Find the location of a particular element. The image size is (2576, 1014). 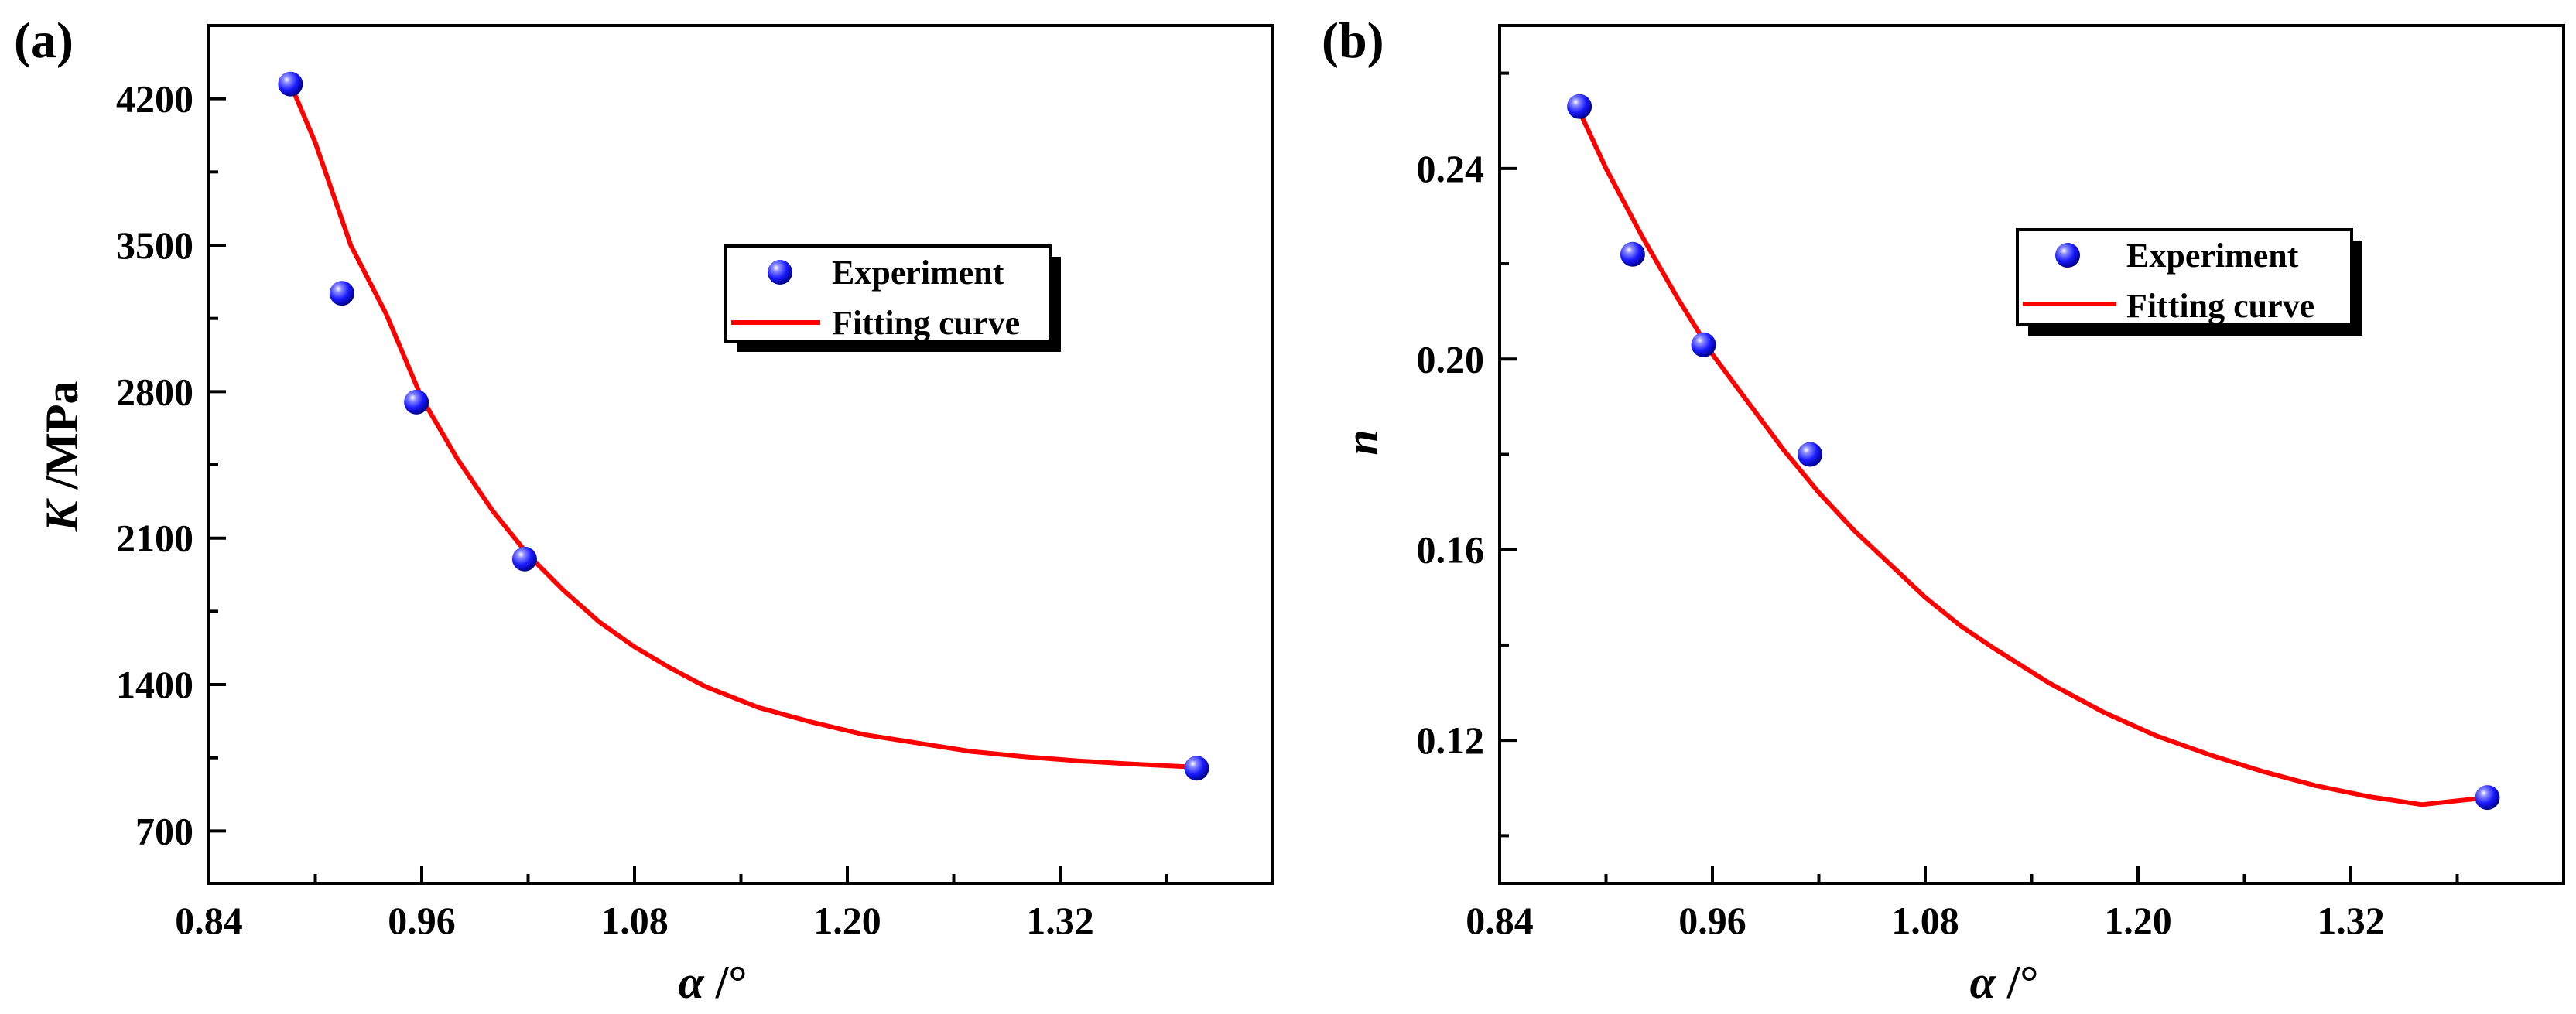

panel-b-legend: Experiment Fitting curve is located at coordinates (2189, 282).